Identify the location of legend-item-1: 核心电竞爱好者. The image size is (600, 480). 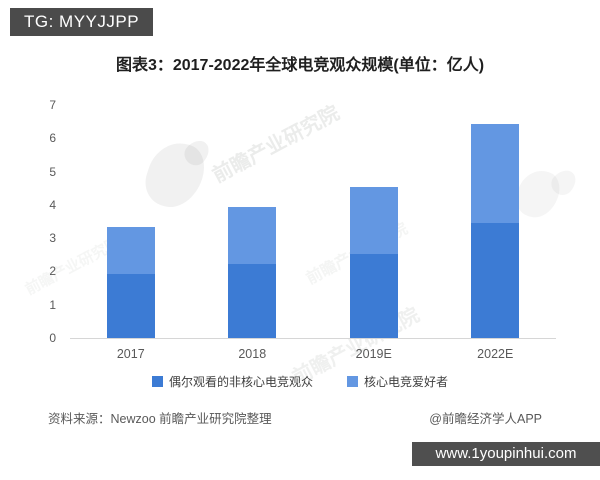
(397, 381).